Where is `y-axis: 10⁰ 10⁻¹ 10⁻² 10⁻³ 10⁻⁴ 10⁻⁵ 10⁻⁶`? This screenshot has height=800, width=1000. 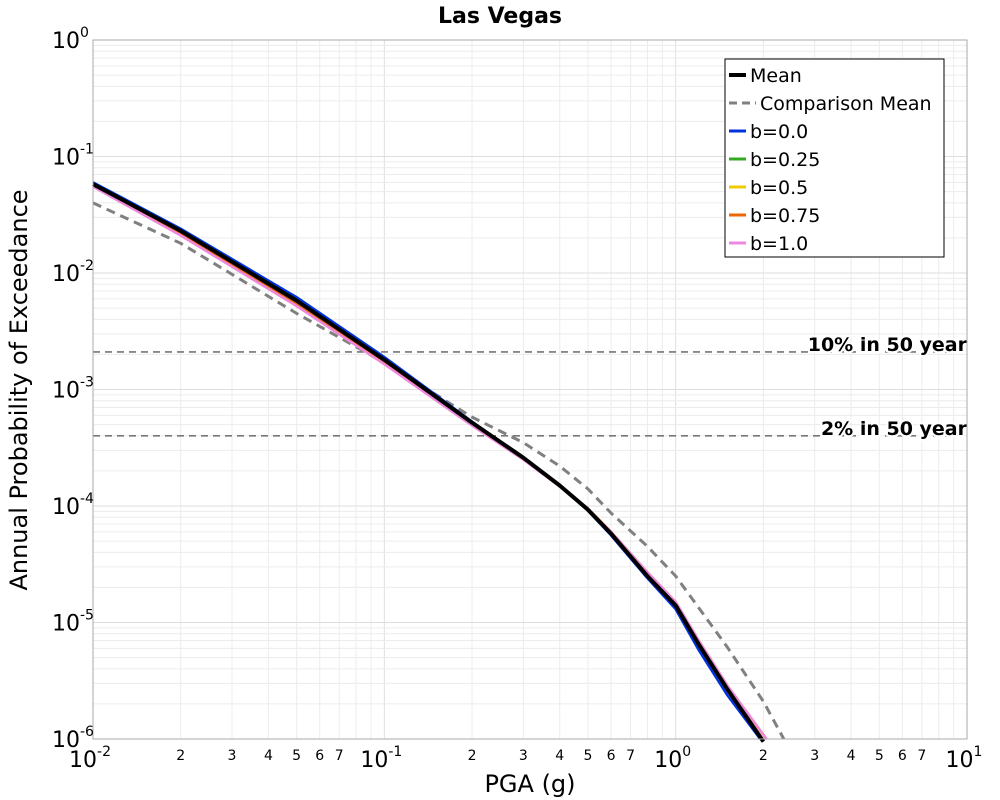
y-axis: 10⁰ 10⁻¹ 10⁻² 10⁻³ 10⁻⁴ 10⁻⁵ 10⁻⁶ is located at coordinates (73, 389).